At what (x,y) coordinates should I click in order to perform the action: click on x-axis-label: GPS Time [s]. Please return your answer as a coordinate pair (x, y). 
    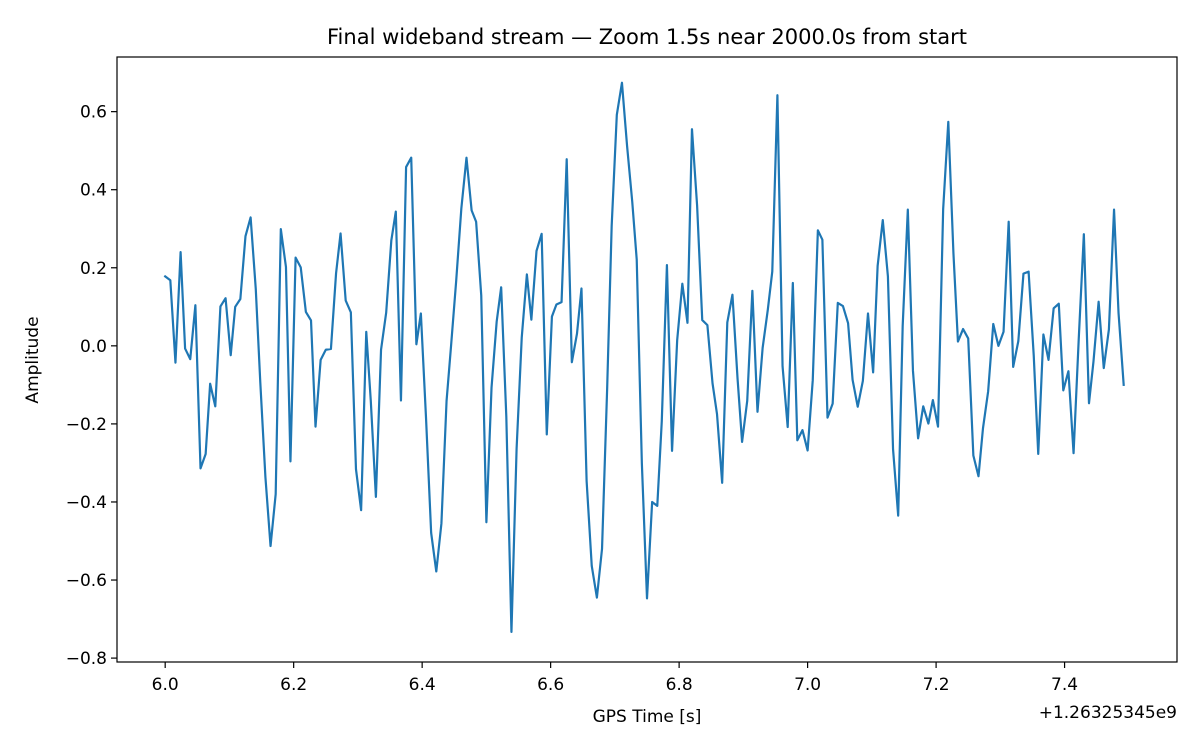
    Looking at the image, I should click on (647, 717).